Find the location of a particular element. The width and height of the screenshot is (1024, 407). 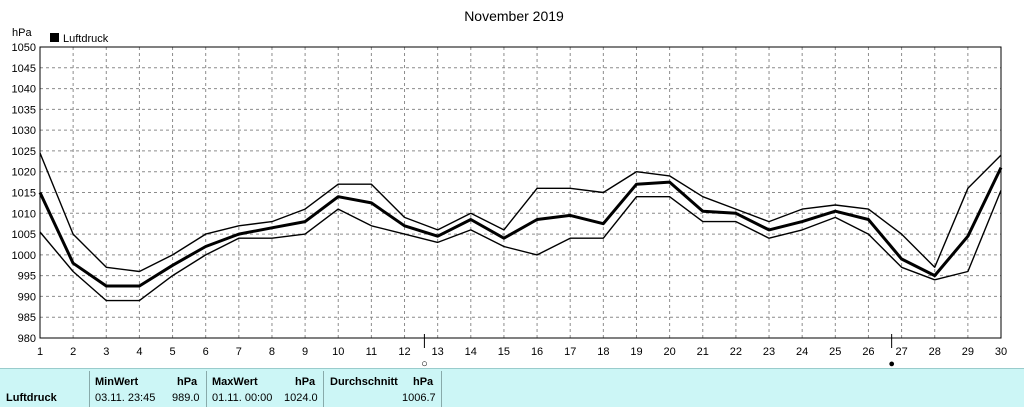

y-tick-label: 1020 is located at coordinates (24, 173).